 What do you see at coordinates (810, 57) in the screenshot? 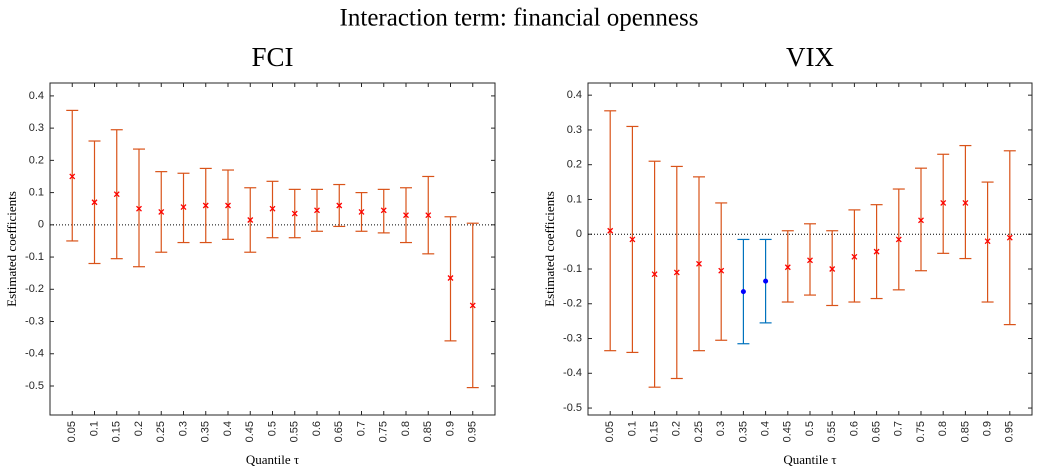
I see `subplot-title: VIX` at bounding box center [810, 57].